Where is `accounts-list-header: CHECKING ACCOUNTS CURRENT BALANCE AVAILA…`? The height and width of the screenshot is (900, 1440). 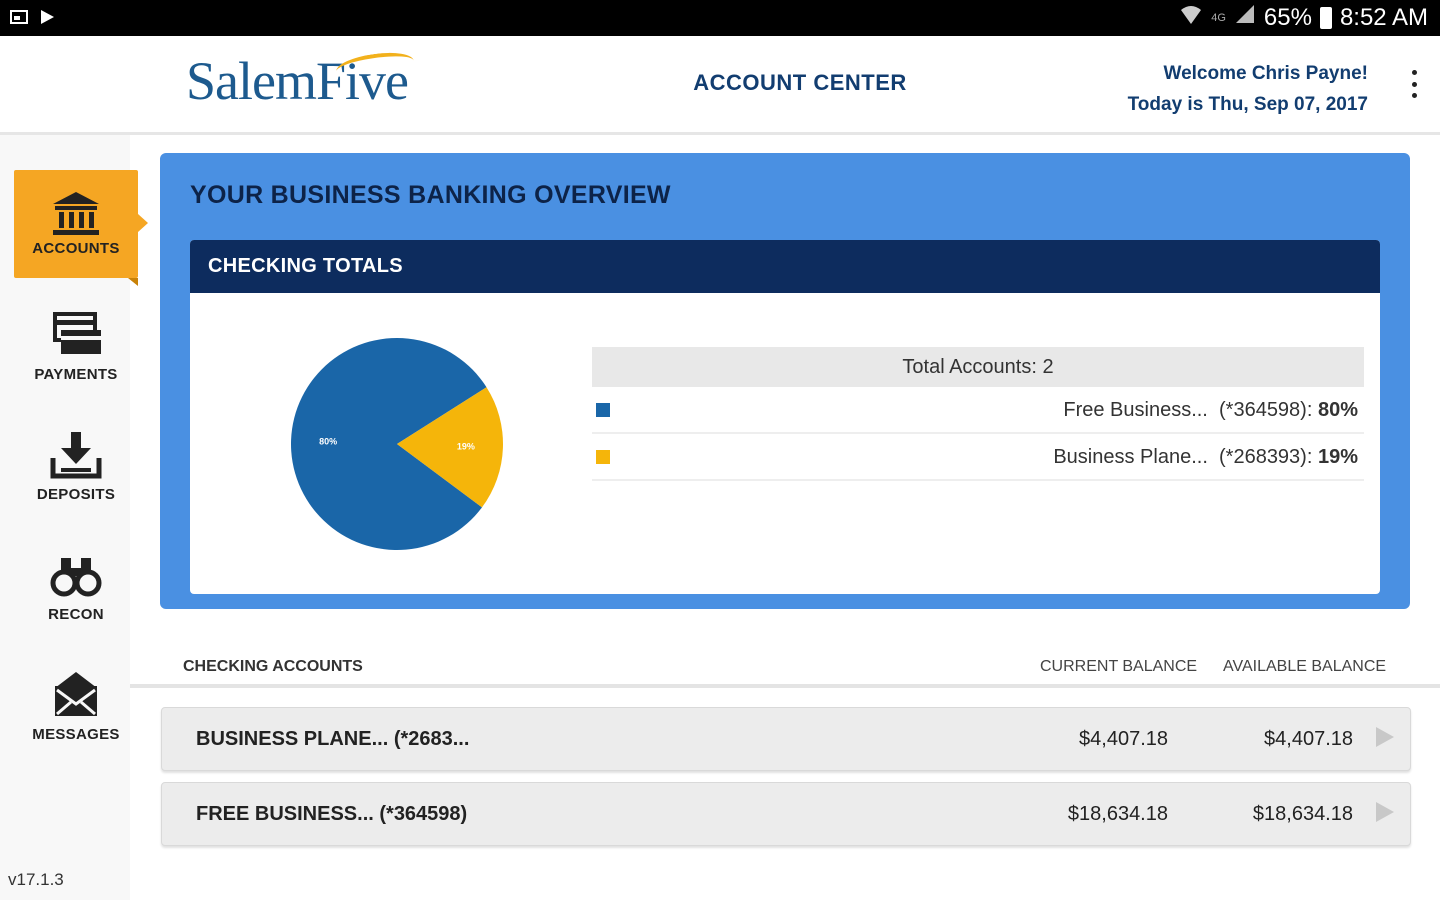
accounts-list-header: CHECKING ACCOUNTS CURRENT BALANCE AVAILA… is located at coordinates (785, 672).